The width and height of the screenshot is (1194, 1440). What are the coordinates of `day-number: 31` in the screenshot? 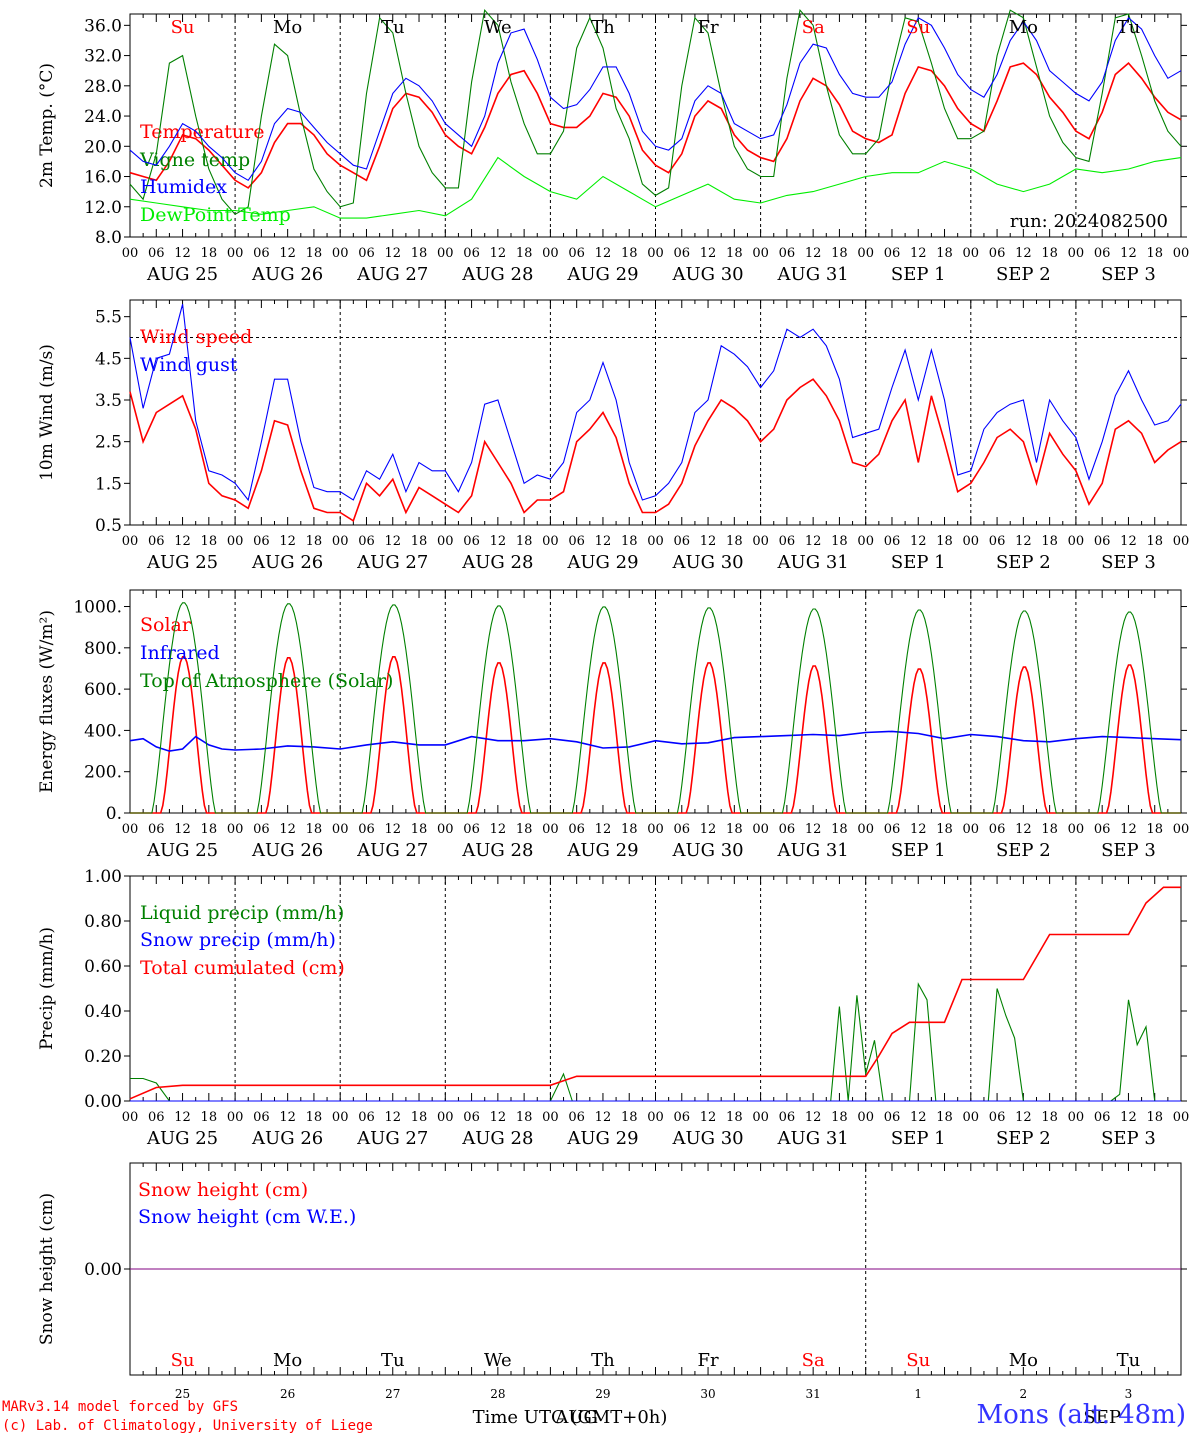 It's located at (813, 1394).